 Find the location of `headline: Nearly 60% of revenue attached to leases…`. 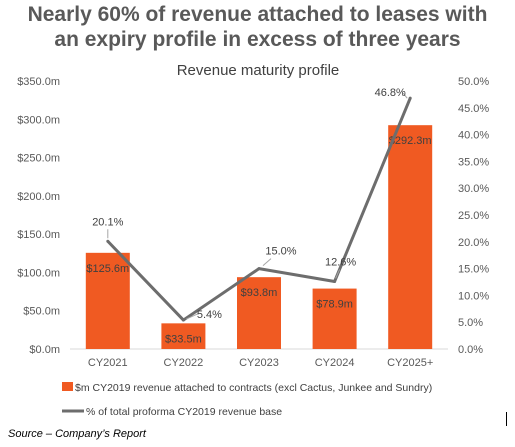

headline: Nearly 60% of revenue attached to leases… is located at coordinates (257, 27).